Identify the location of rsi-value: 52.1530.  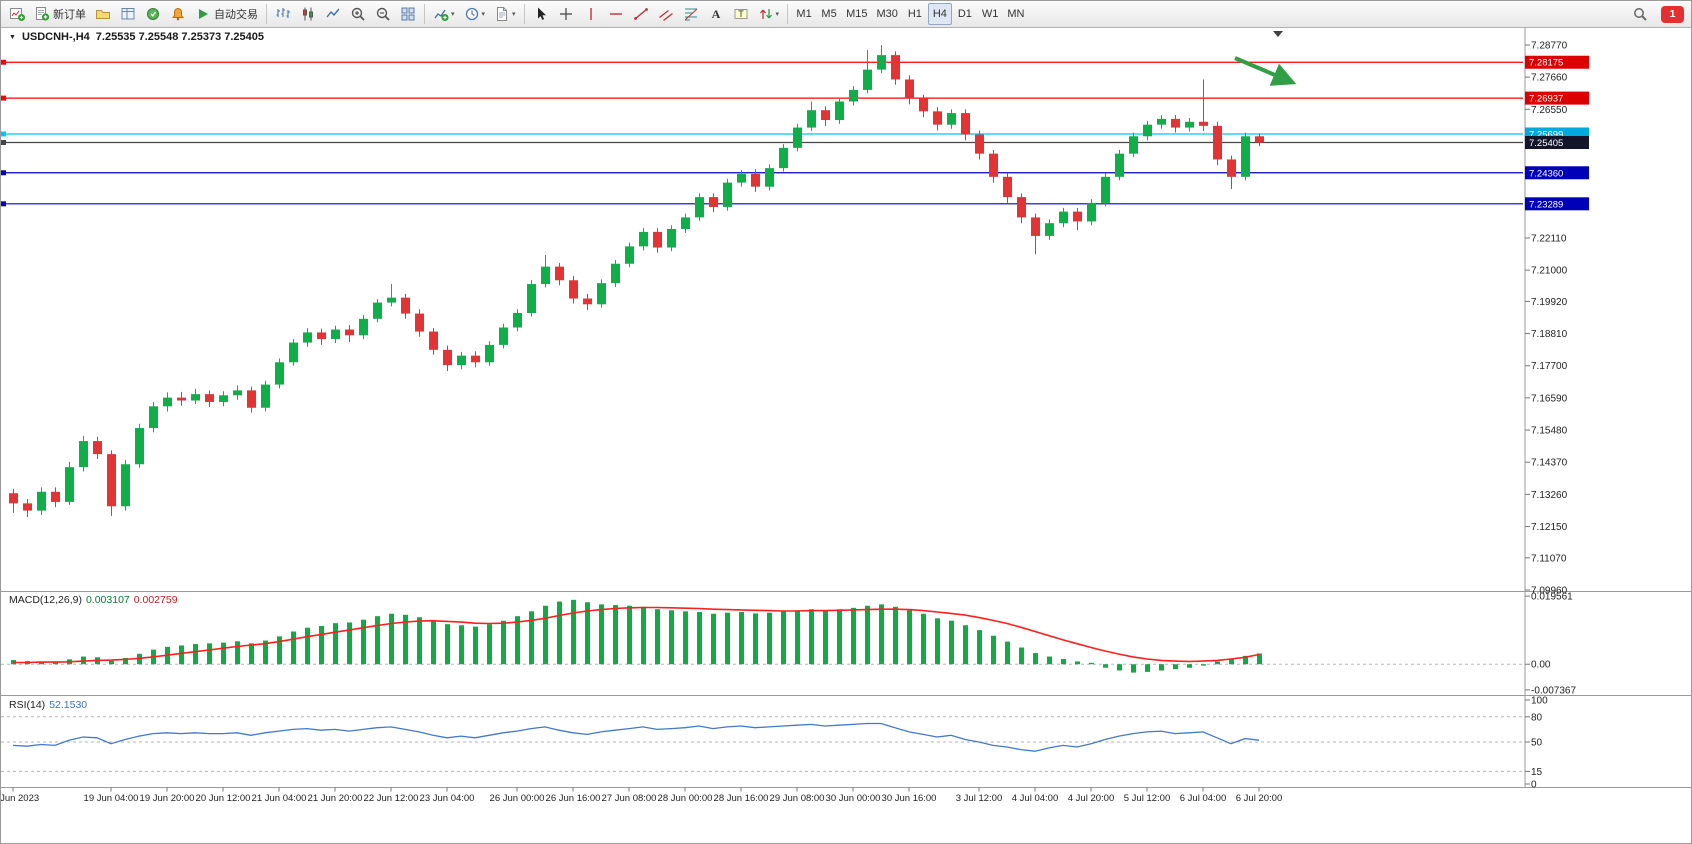
(68, 705).